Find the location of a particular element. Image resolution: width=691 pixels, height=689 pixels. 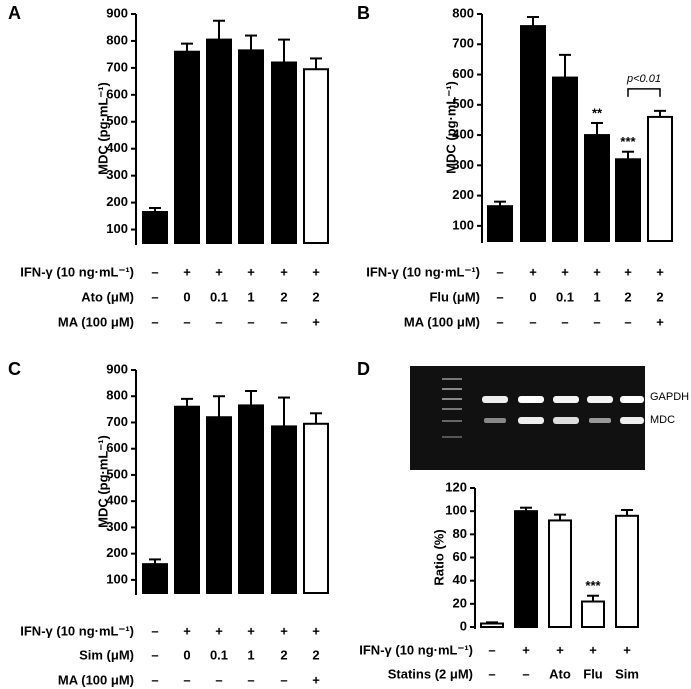

y-tick-label: 60 is located at coordinates (460, 556).